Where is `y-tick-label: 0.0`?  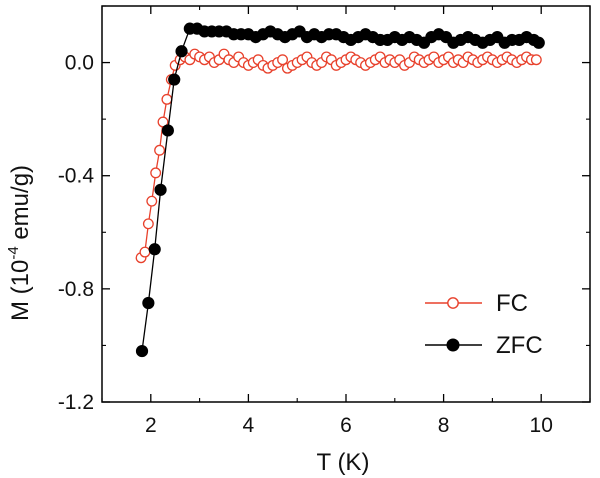
y-tick-label: 0.0 is located at coordinates (79, 63).